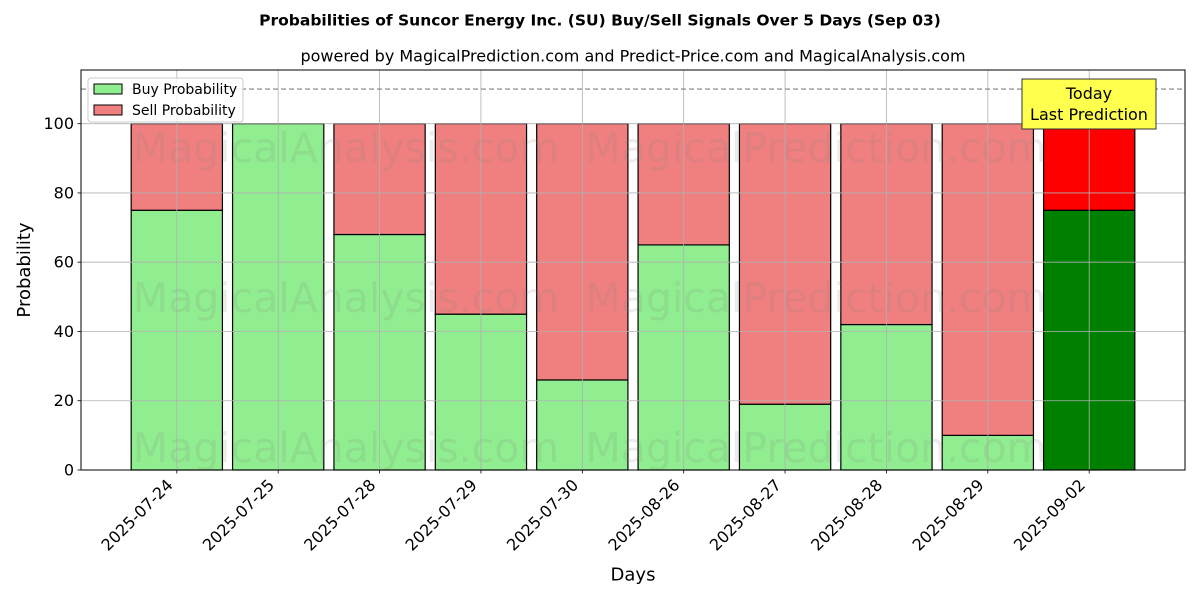 Image resolution: width=1200 pixels, height=600 pixels. What do you see at coordinates (633, 575) in the screenshot?
I see `x-axis-label: Days` at bounding box center [633, 575].